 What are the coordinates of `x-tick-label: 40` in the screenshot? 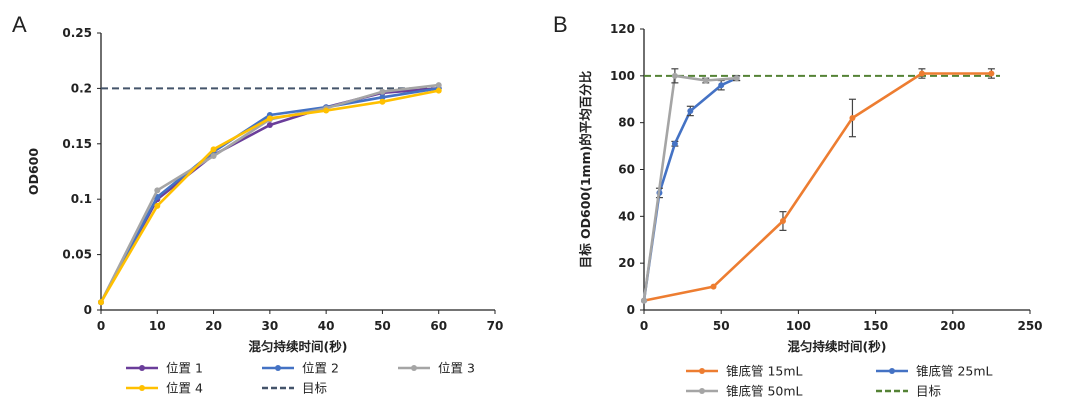 It's located at (326, 326).